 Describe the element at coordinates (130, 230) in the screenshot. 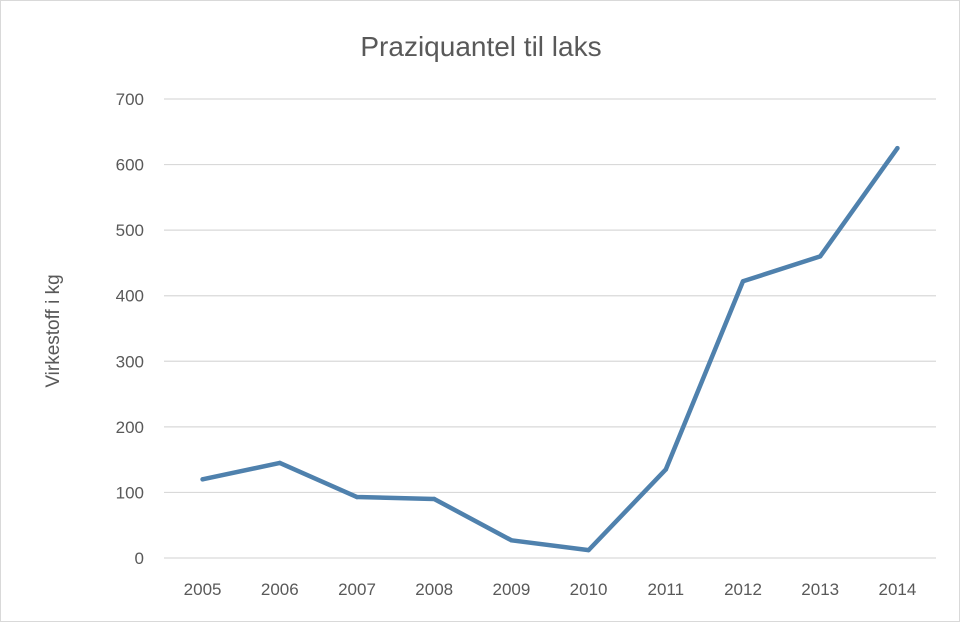

I see `y-tick-label: 500` at that location.